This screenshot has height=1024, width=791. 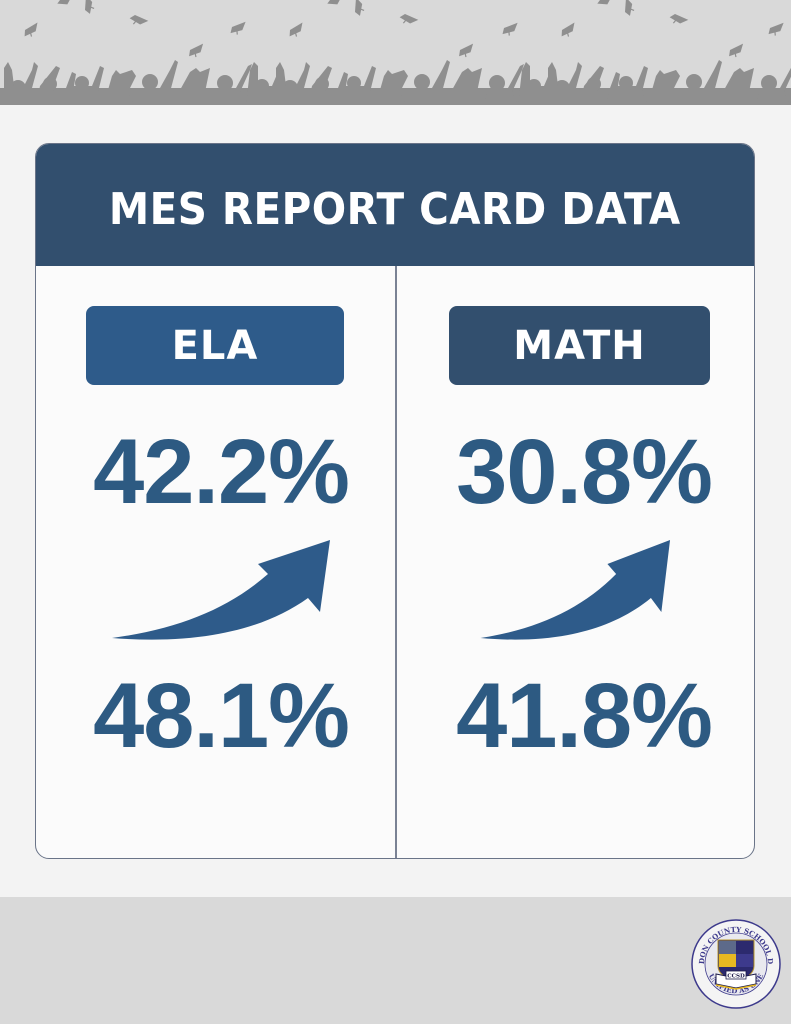 What do you see at coordinates (736, 977) in the screenshot?
I see `logo-center-text: CCSD` at bounding box center [736, 977].